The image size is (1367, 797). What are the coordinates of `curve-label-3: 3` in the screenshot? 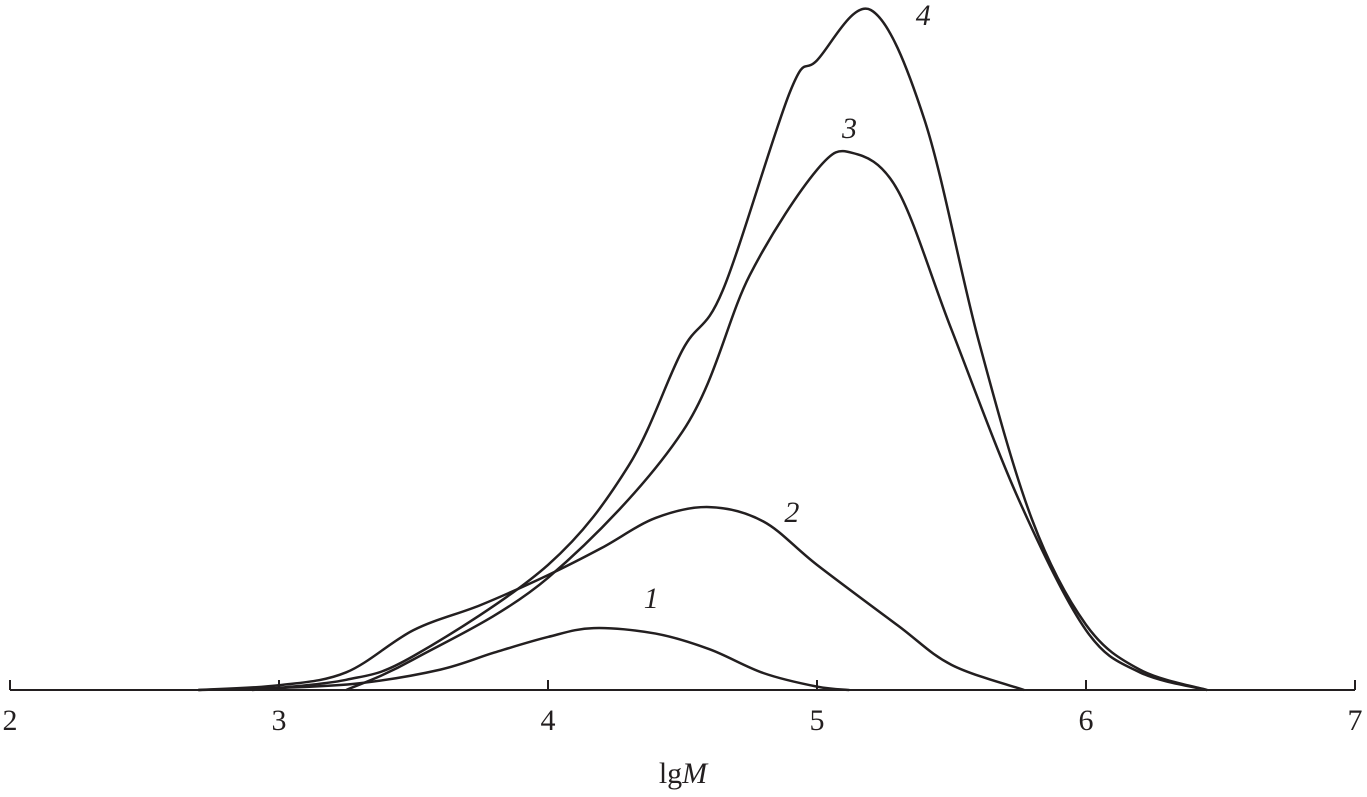 It's located at (849, 128).